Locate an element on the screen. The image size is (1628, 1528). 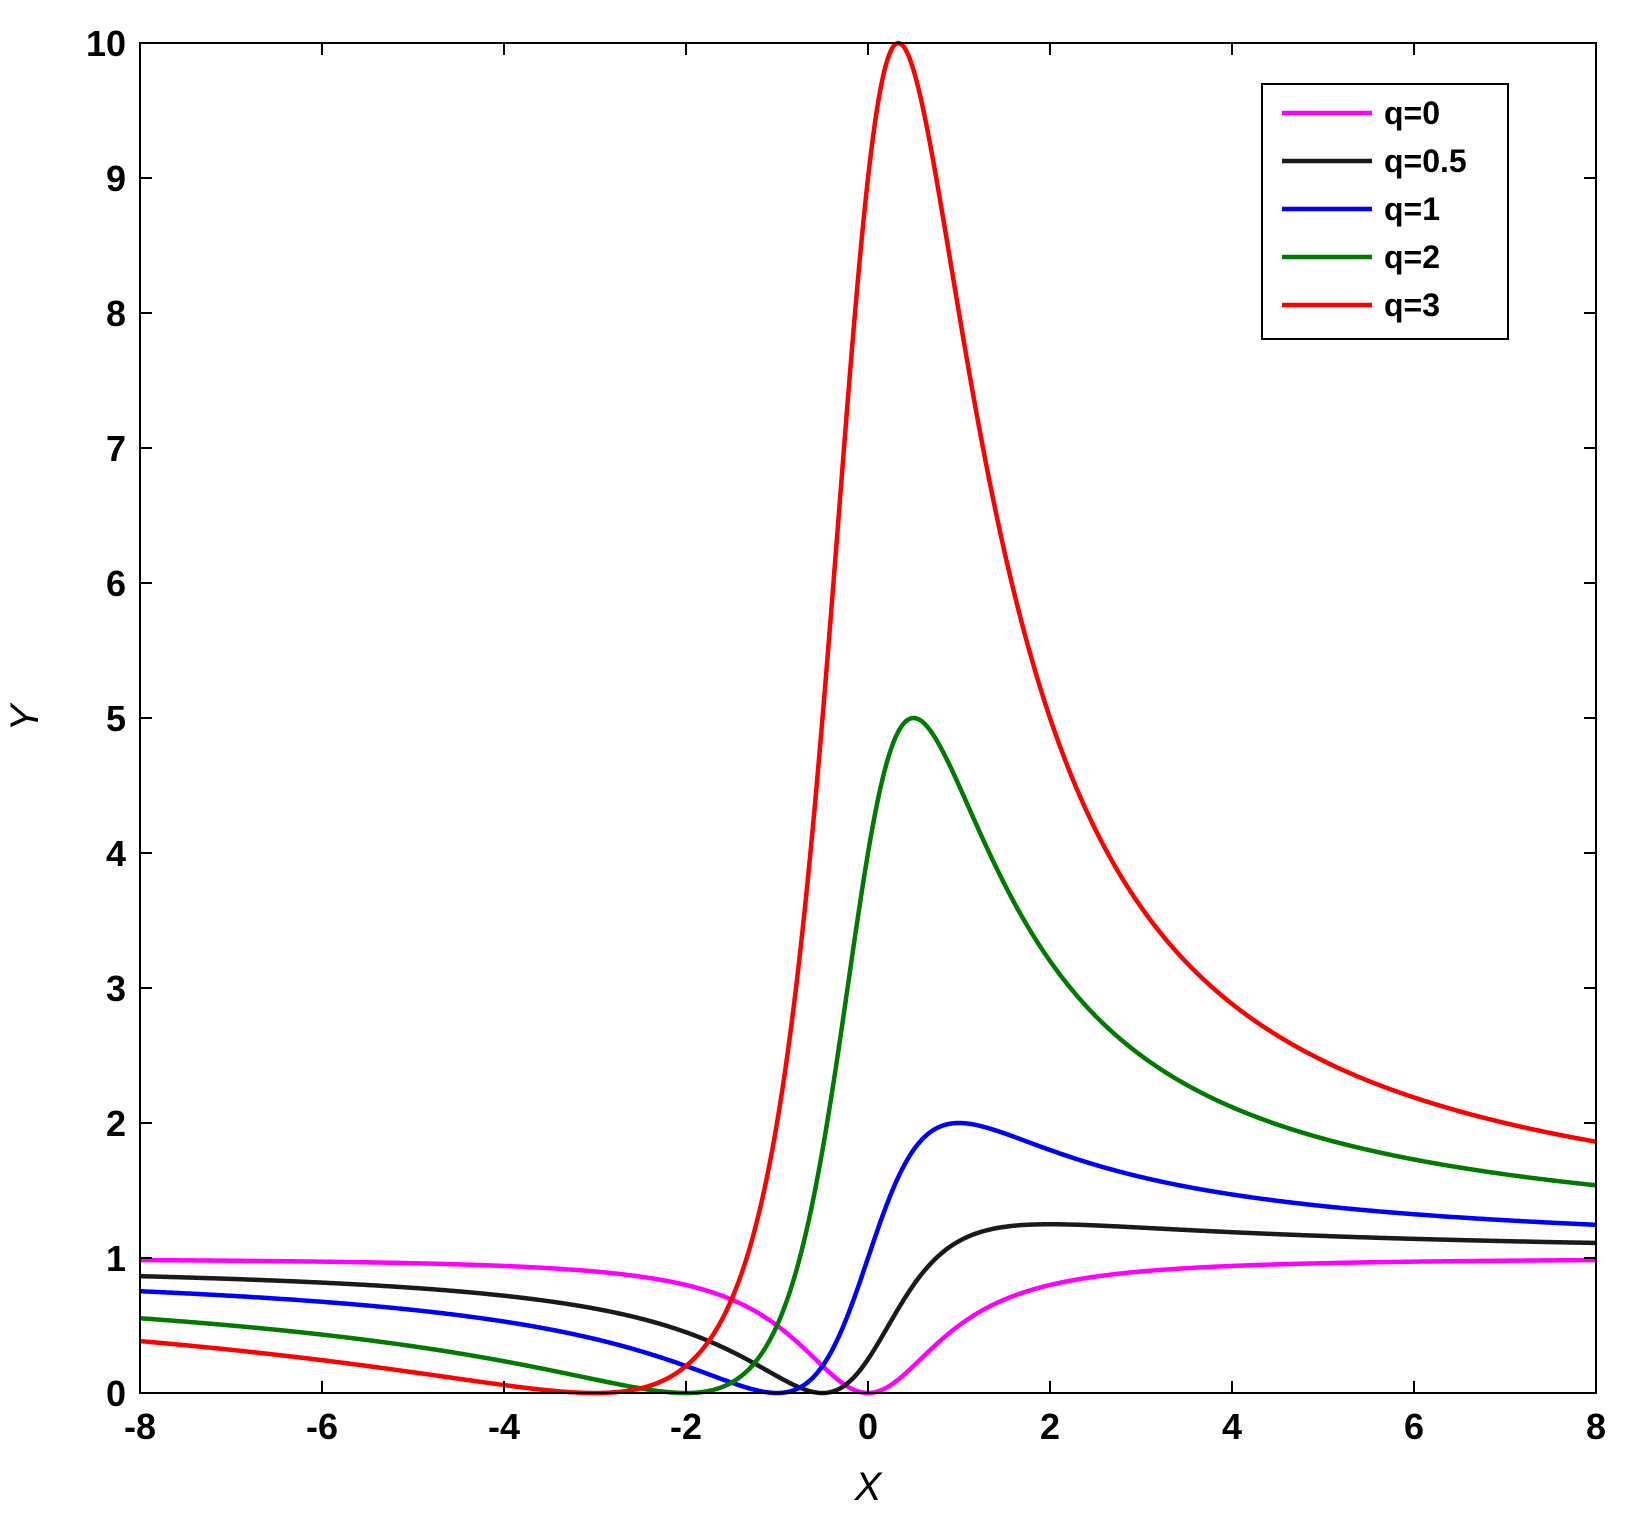
legend-box is located at coordinates (1385, 211).